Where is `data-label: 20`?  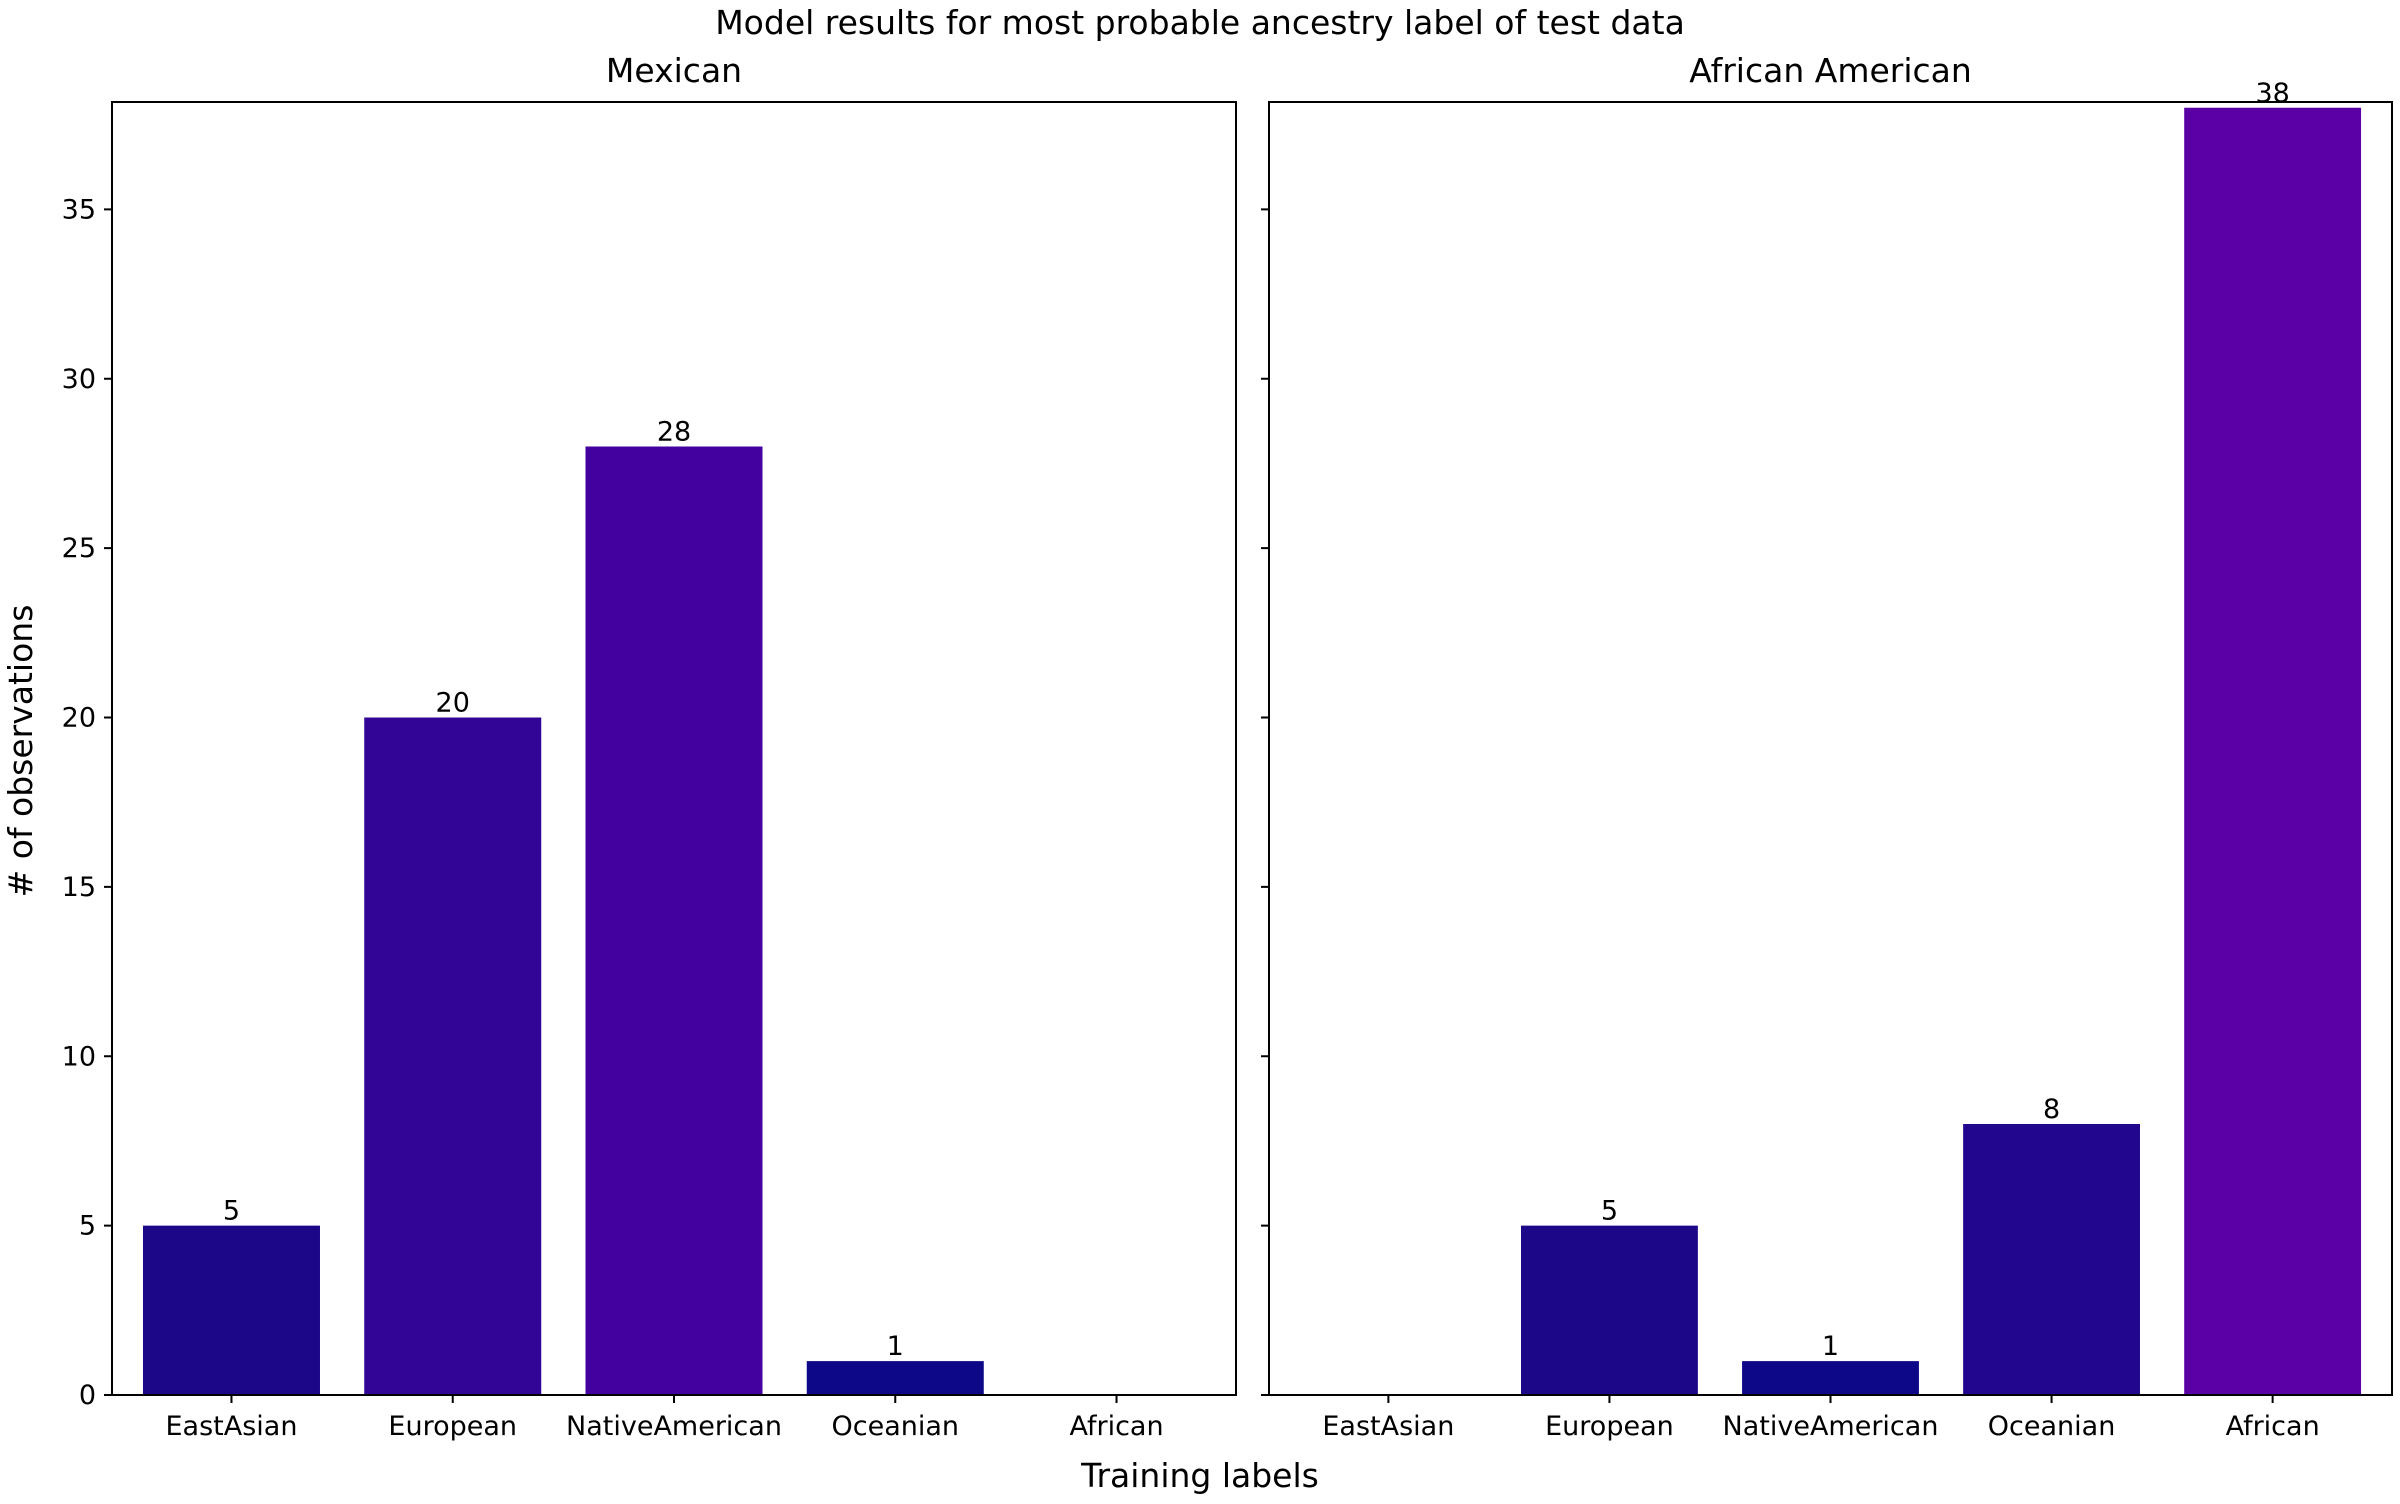 data-label: 20 is located at coordinates (453, 703).